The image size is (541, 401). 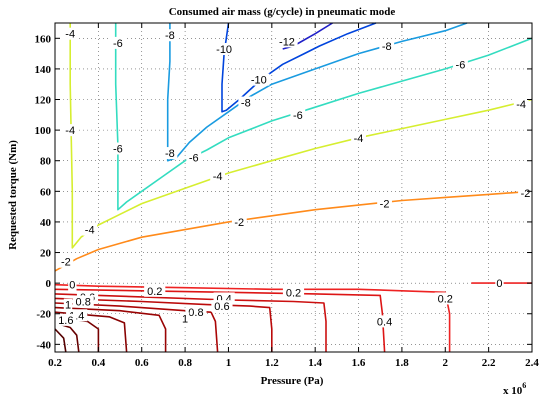 I want to click on contour-label-text: 0.6, so click(x=221, y=307).